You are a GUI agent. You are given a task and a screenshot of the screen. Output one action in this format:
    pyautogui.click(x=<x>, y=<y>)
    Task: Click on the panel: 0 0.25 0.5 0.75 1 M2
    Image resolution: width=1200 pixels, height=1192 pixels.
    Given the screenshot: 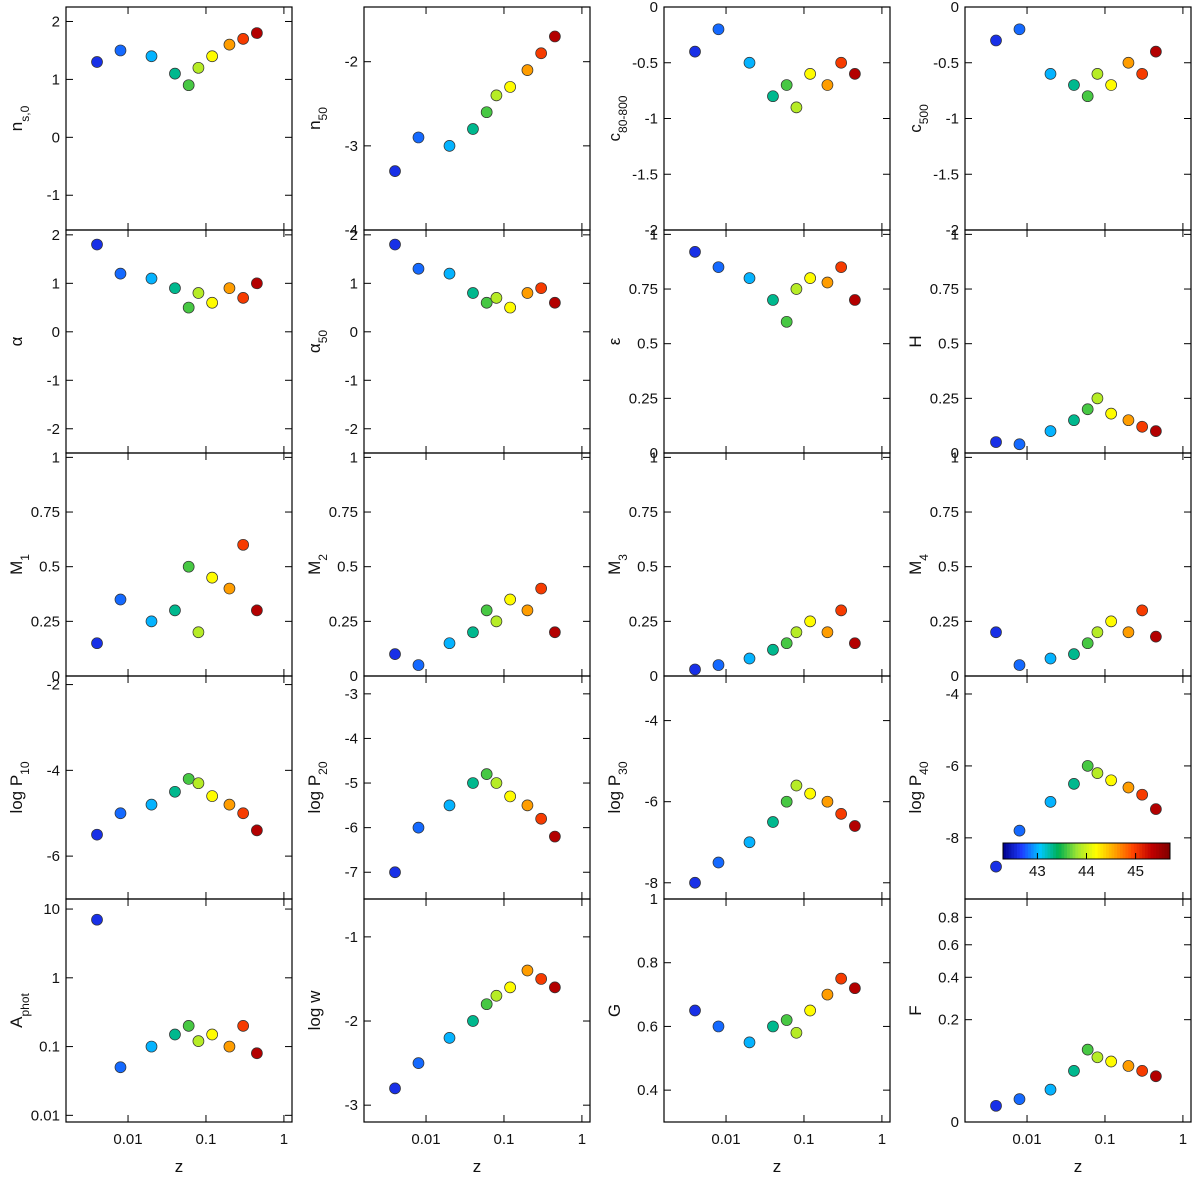 What is the action you would take?
    pyautogui.click(x=448, y=567)
    